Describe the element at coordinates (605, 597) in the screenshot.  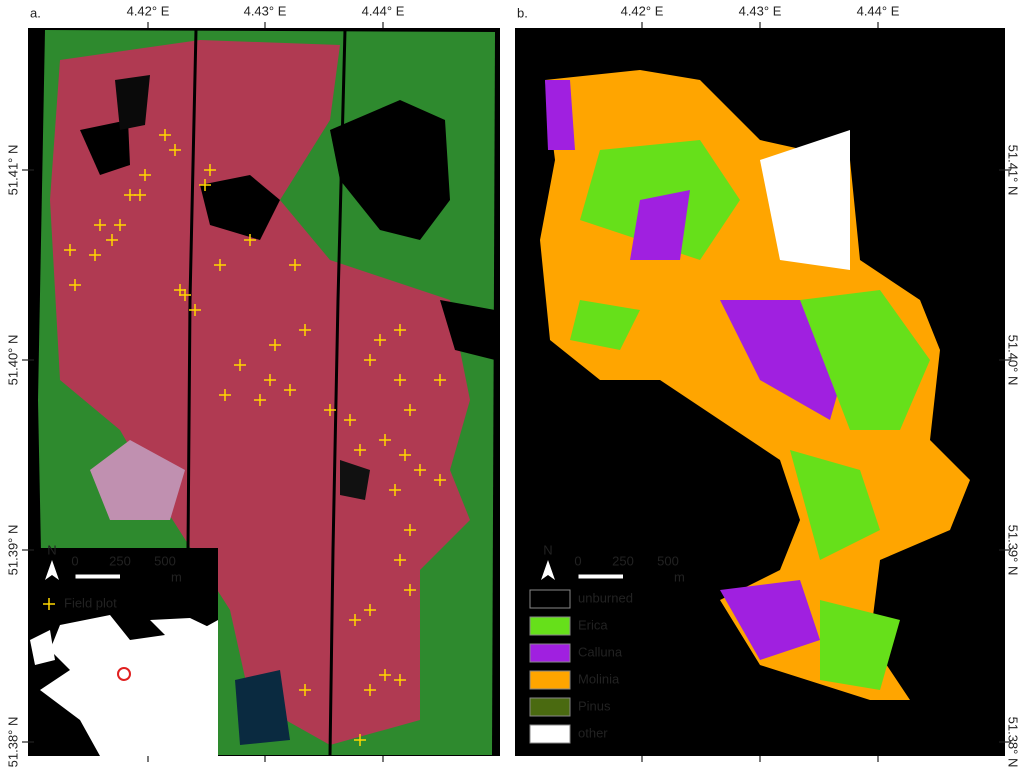
I see `legend-label: unburned` at that location.